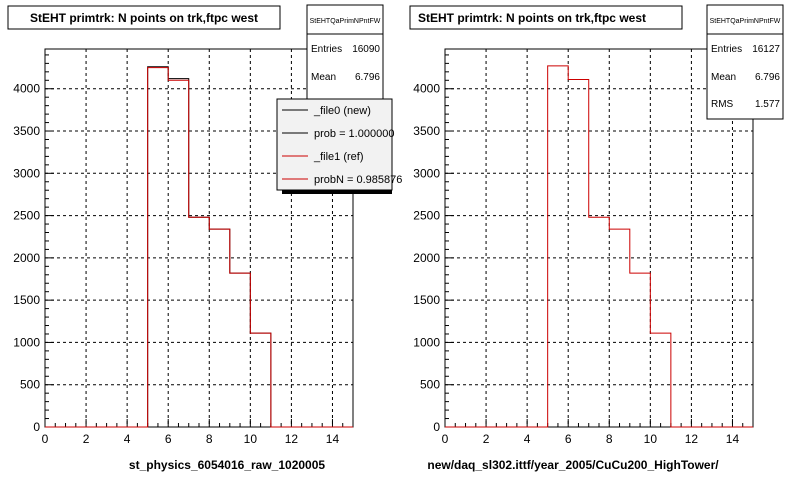 This screenshot has height=485, width=800. Describe the element at coordinates (486, 439) in the screenshot. I see `right-x-tick-label-2: 2` at that location.